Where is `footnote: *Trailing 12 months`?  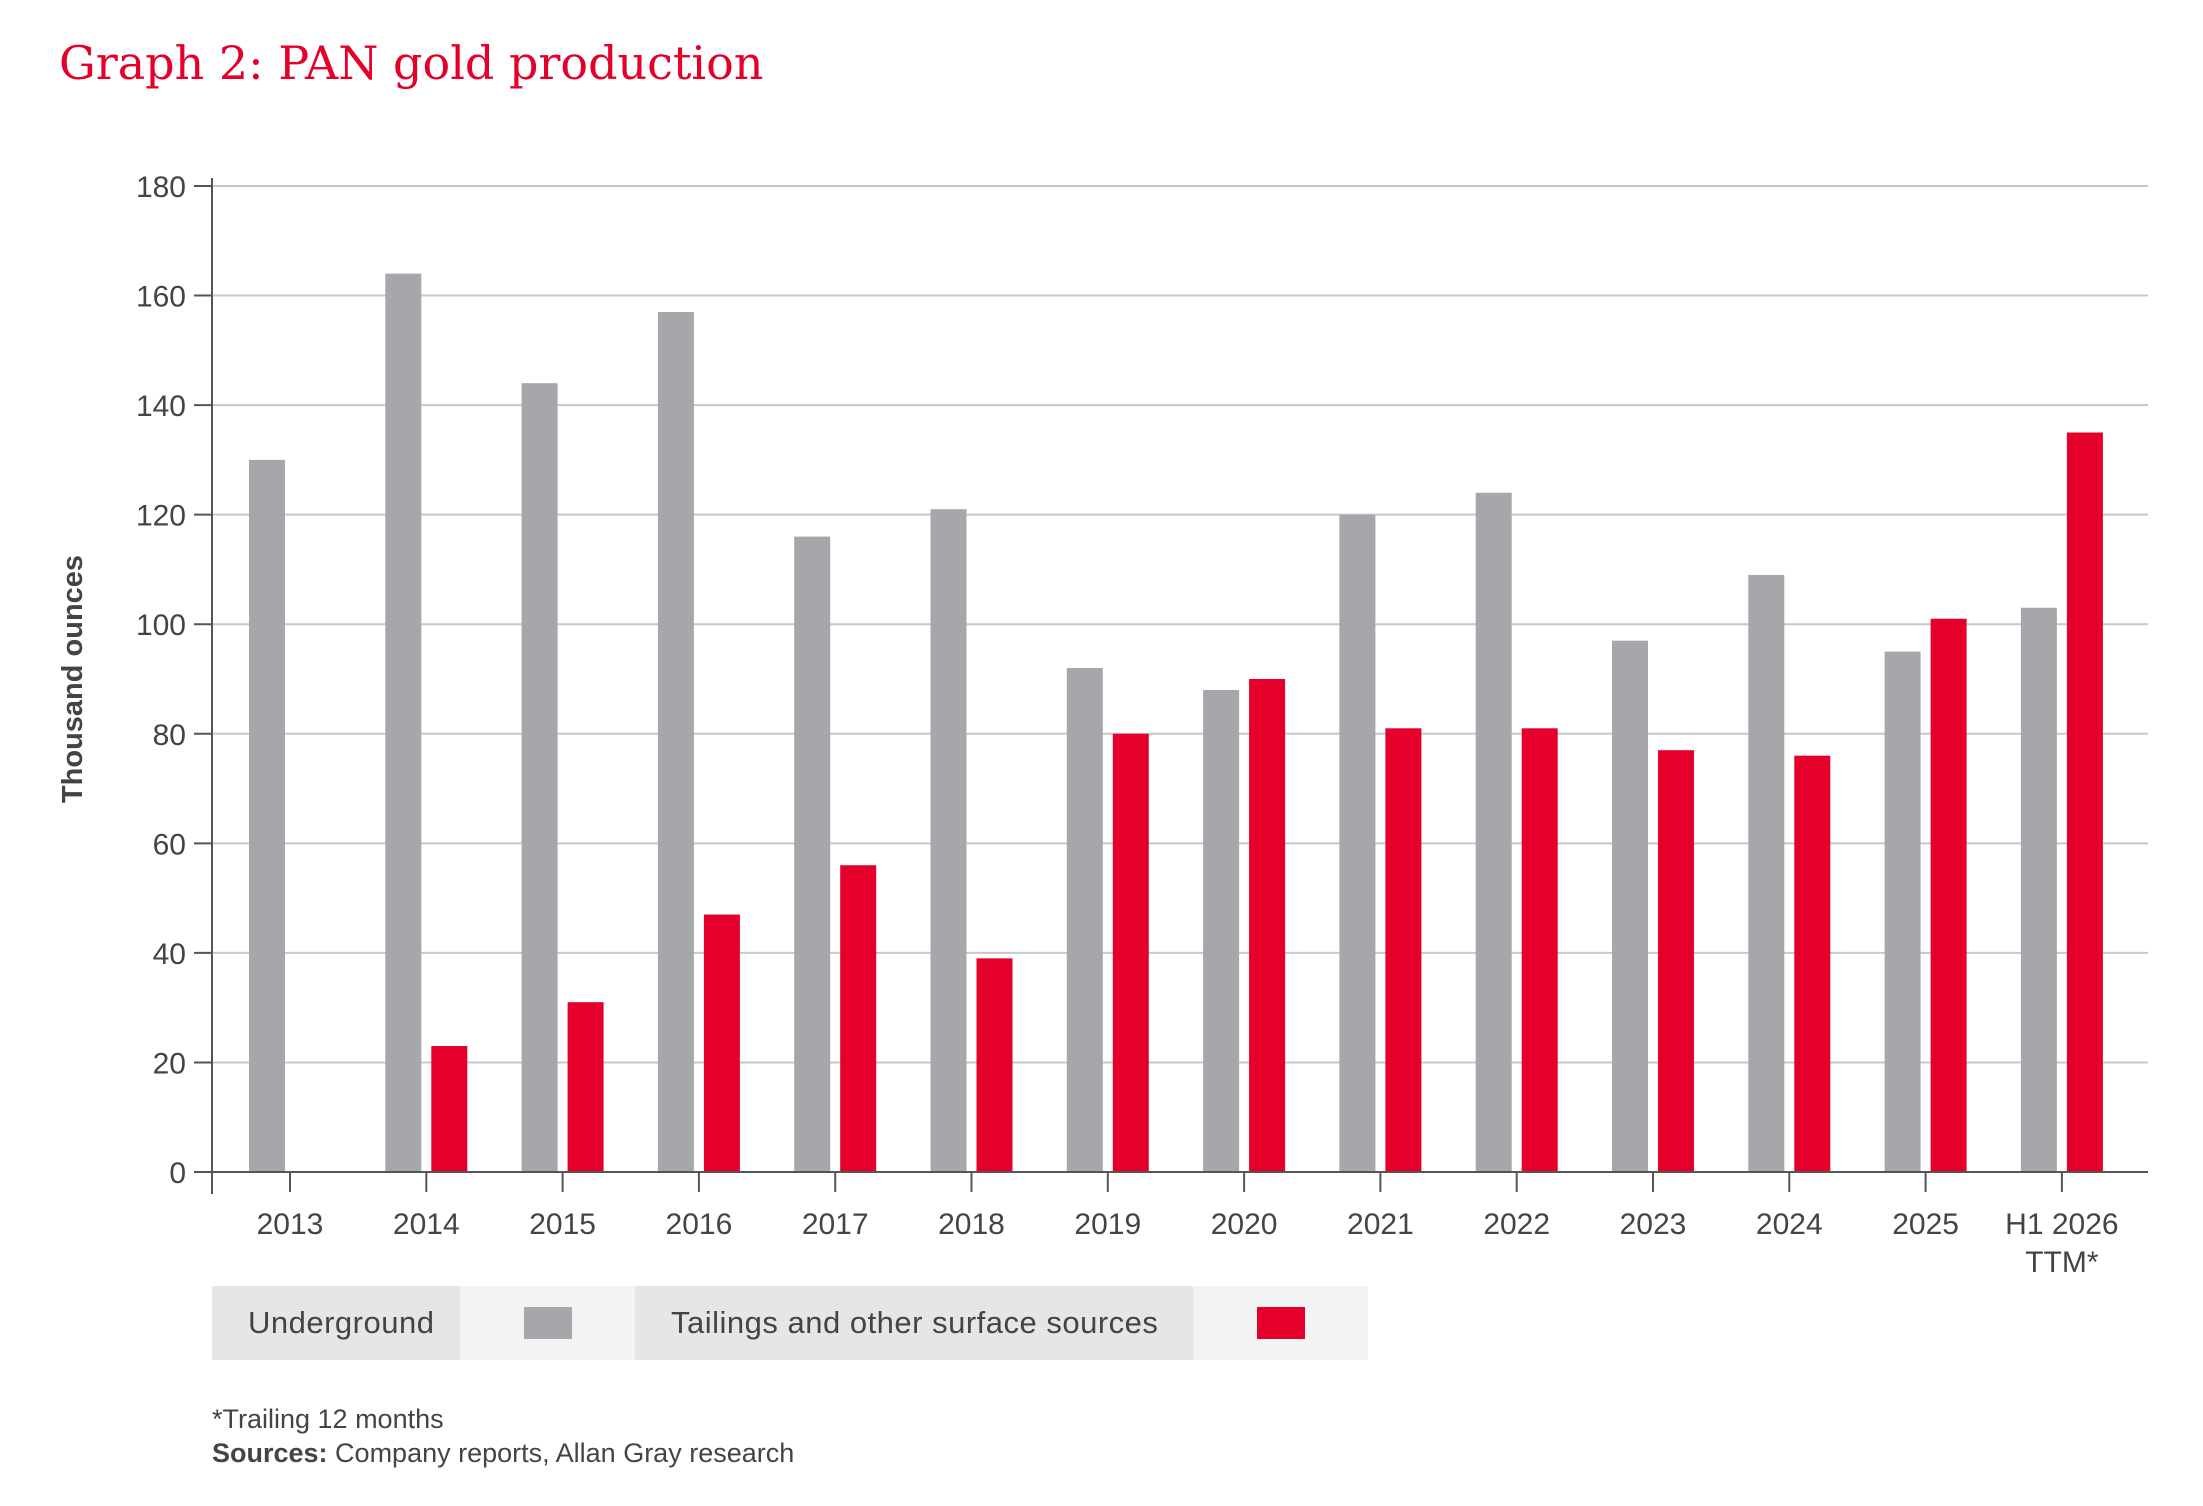 footnote: *Trailing 12 months is located at coordinates (328, 1419).